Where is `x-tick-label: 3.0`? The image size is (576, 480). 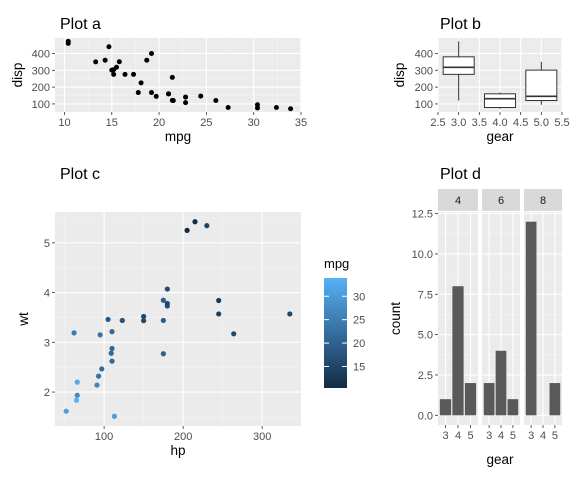 x-tick-label: 3.0 is located at coordinates (458, 123).